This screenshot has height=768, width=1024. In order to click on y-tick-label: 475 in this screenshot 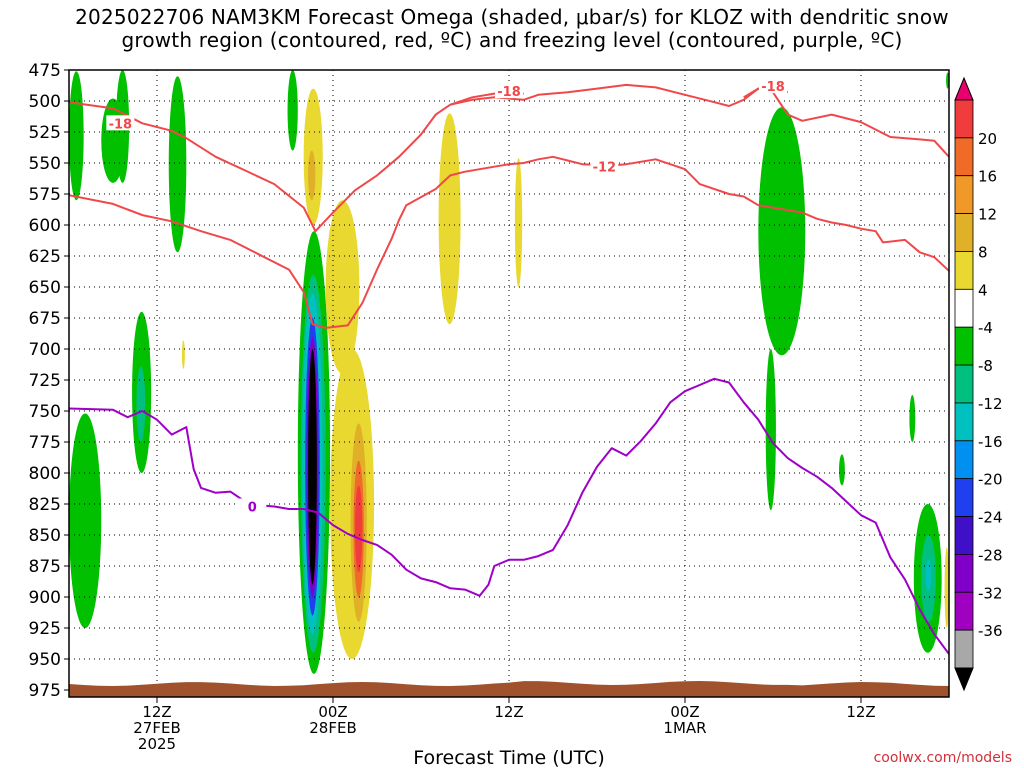, I will do `click(45, 71)`.